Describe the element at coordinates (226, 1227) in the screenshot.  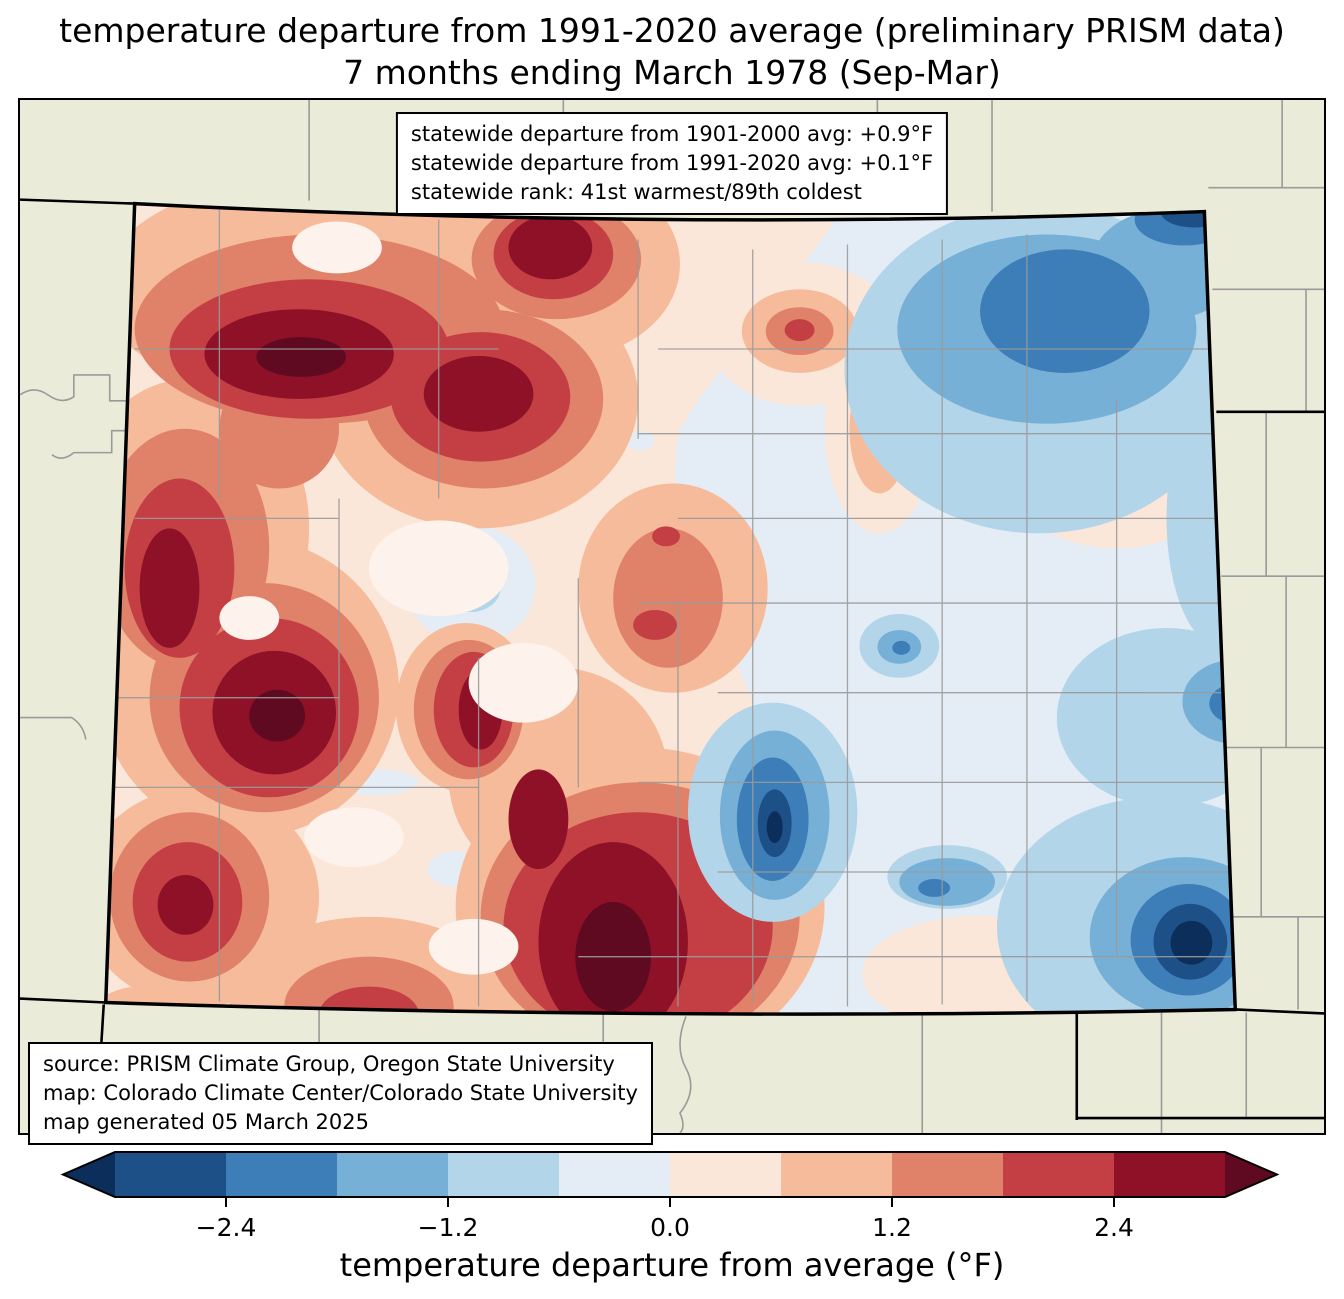
I see `tick-label-neg2-4: −2.4` at that location.